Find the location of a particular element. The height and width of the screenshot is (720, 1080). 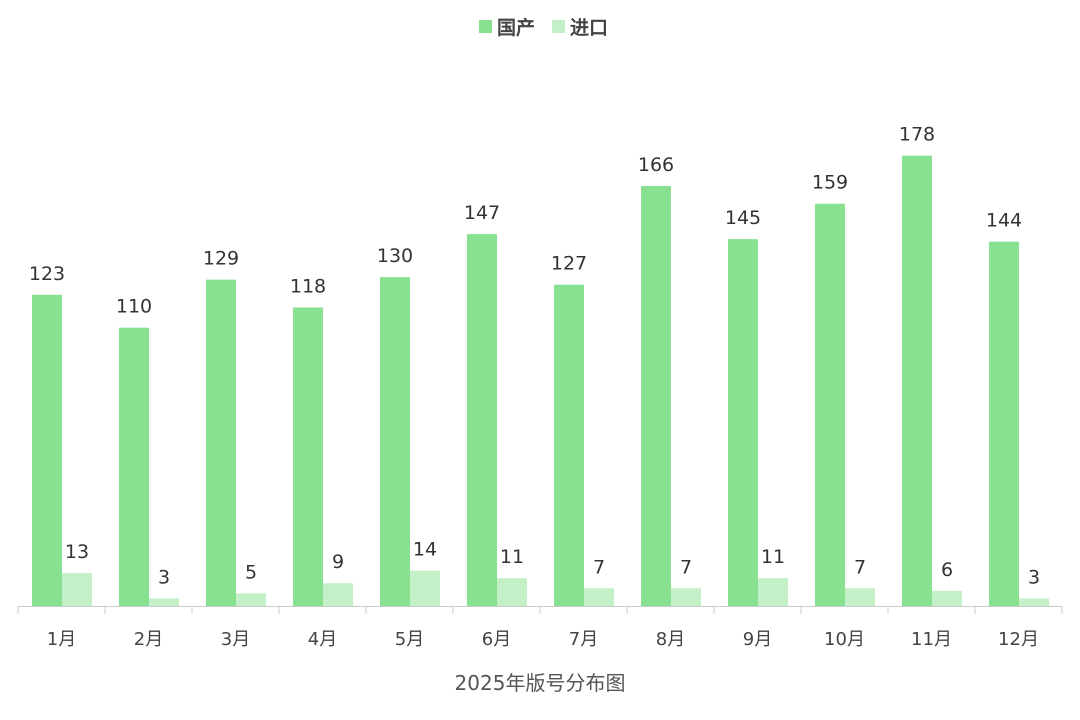

x-tick-label-10: 11月 is located at coordinates (931, 639).